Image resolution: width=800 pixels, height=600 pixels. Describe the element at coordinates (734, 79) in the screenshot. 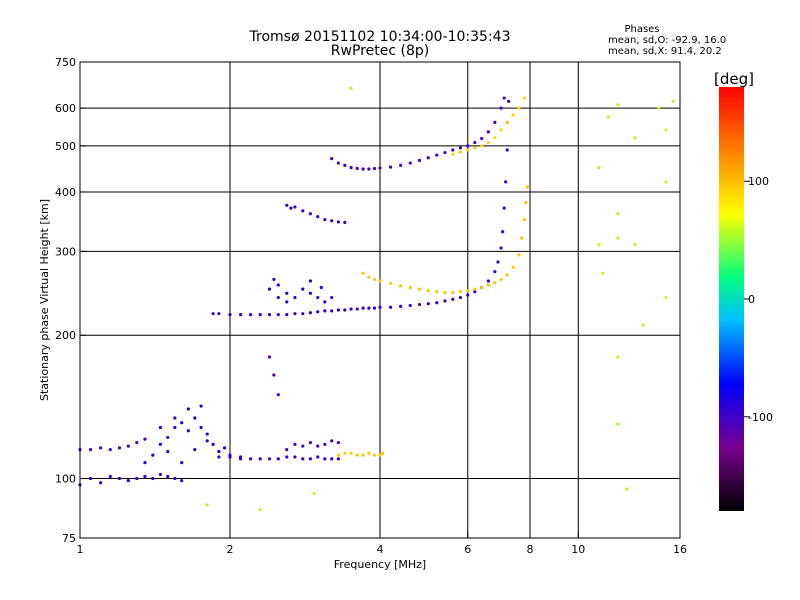

I see `colorbar-label: [deg]` at that location.